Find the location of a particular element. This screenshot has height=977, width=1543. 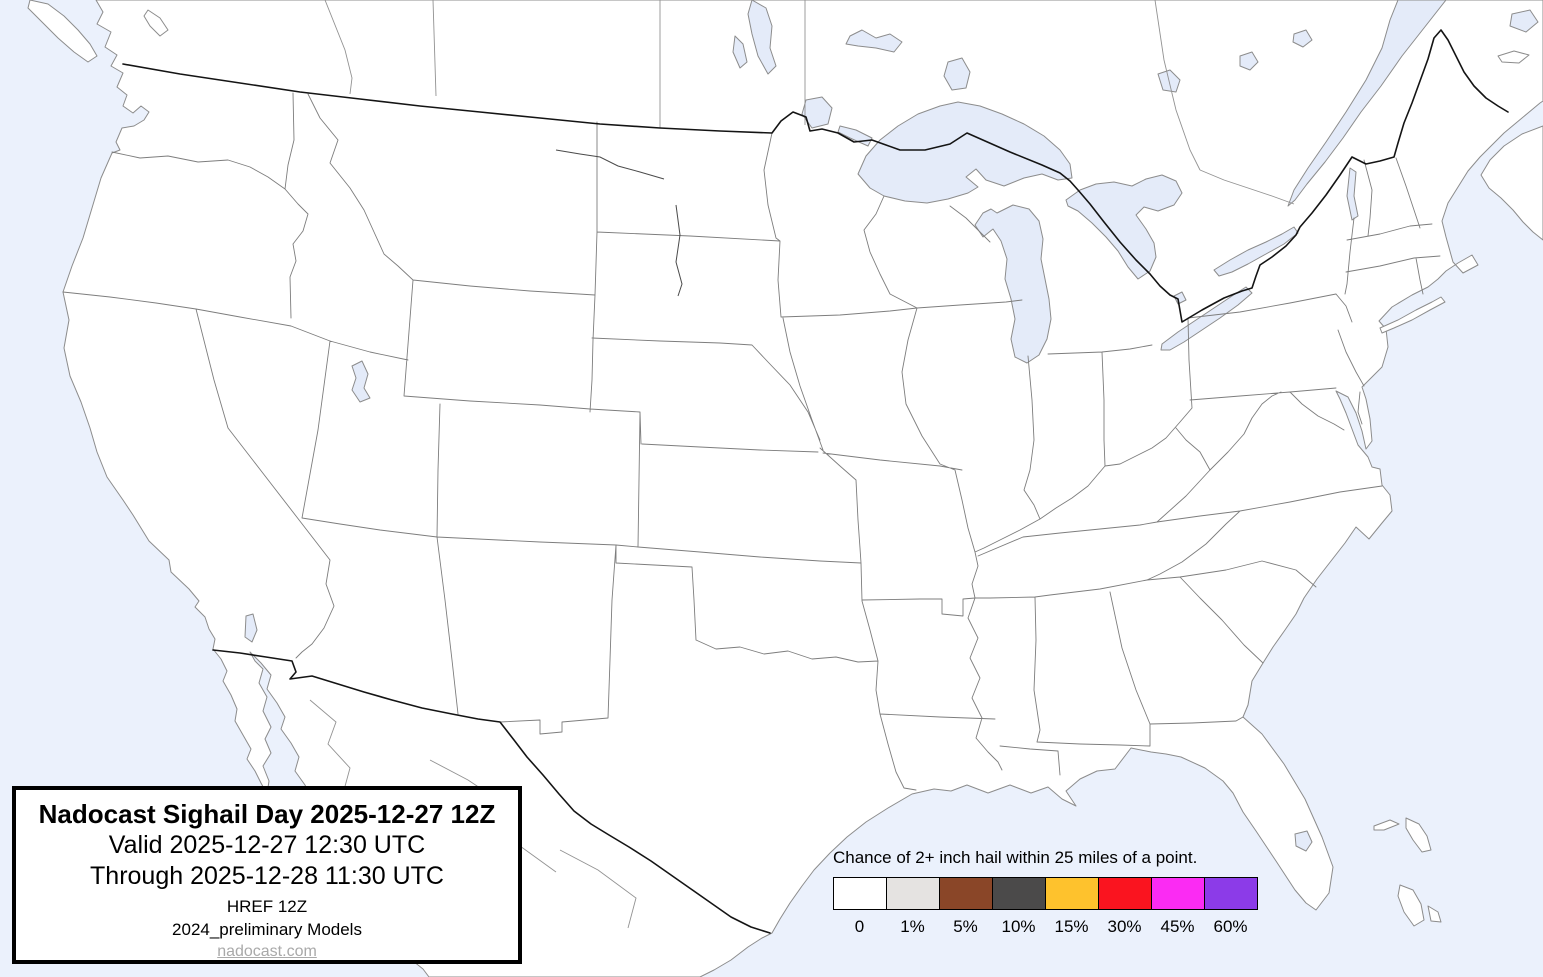

legend-tick-45: 45% is located at coordinates (1177, 926).